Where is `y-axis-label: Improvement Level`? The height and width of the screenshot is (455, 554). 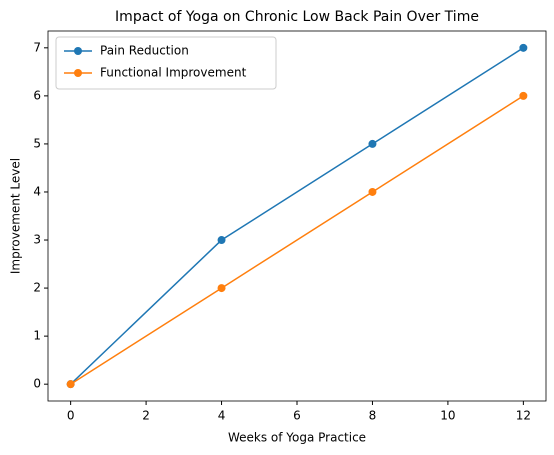
y-axis-label: Improvement Level is located at coordinates (16, 216).